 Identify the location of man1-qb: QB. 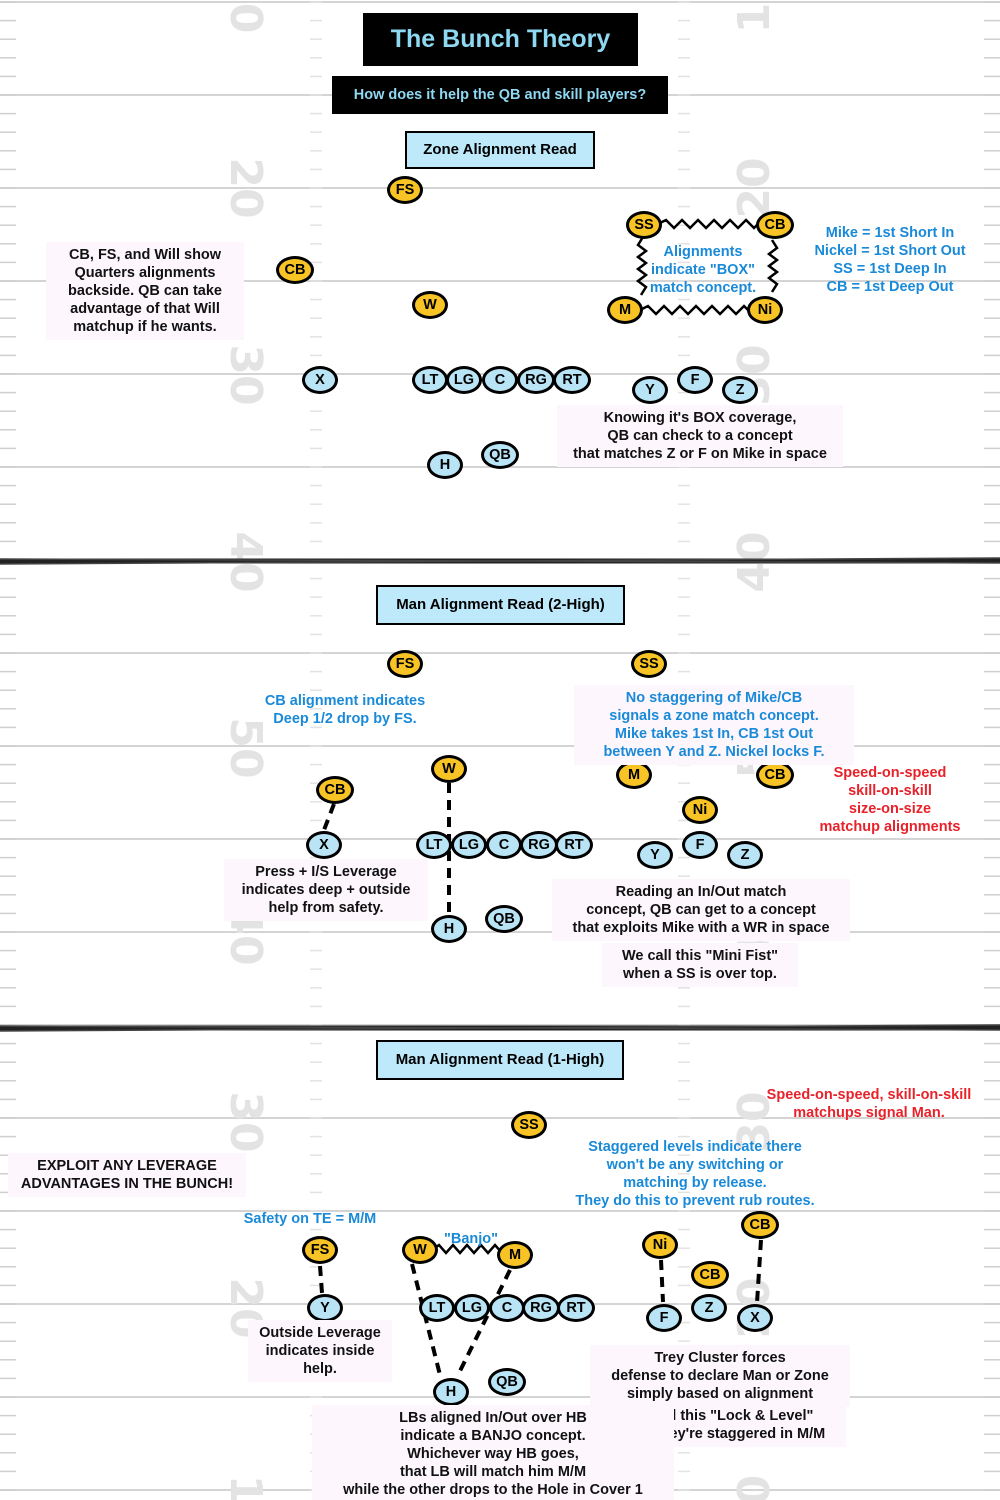
(507, 1382).